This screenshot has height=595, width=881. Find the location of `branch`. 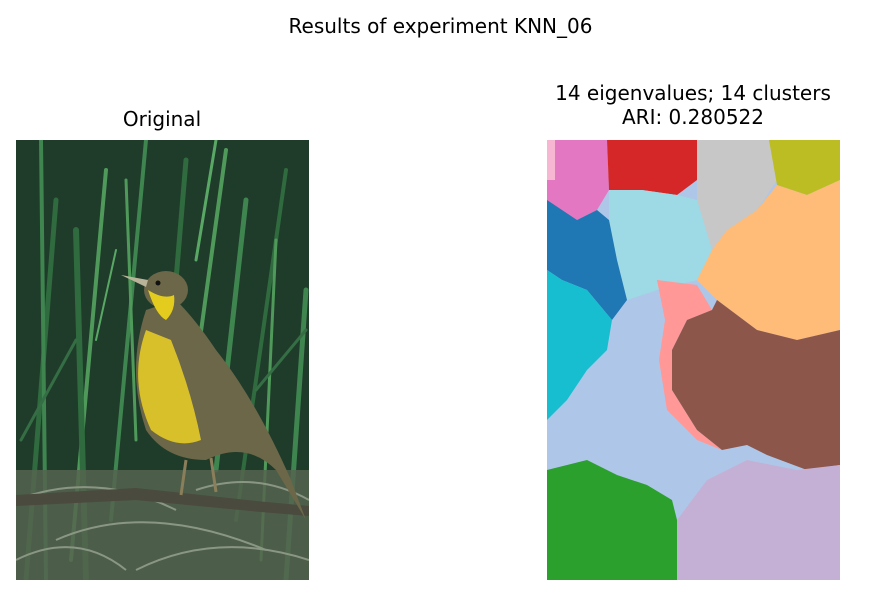

branch is located at coordinates (162, 502).